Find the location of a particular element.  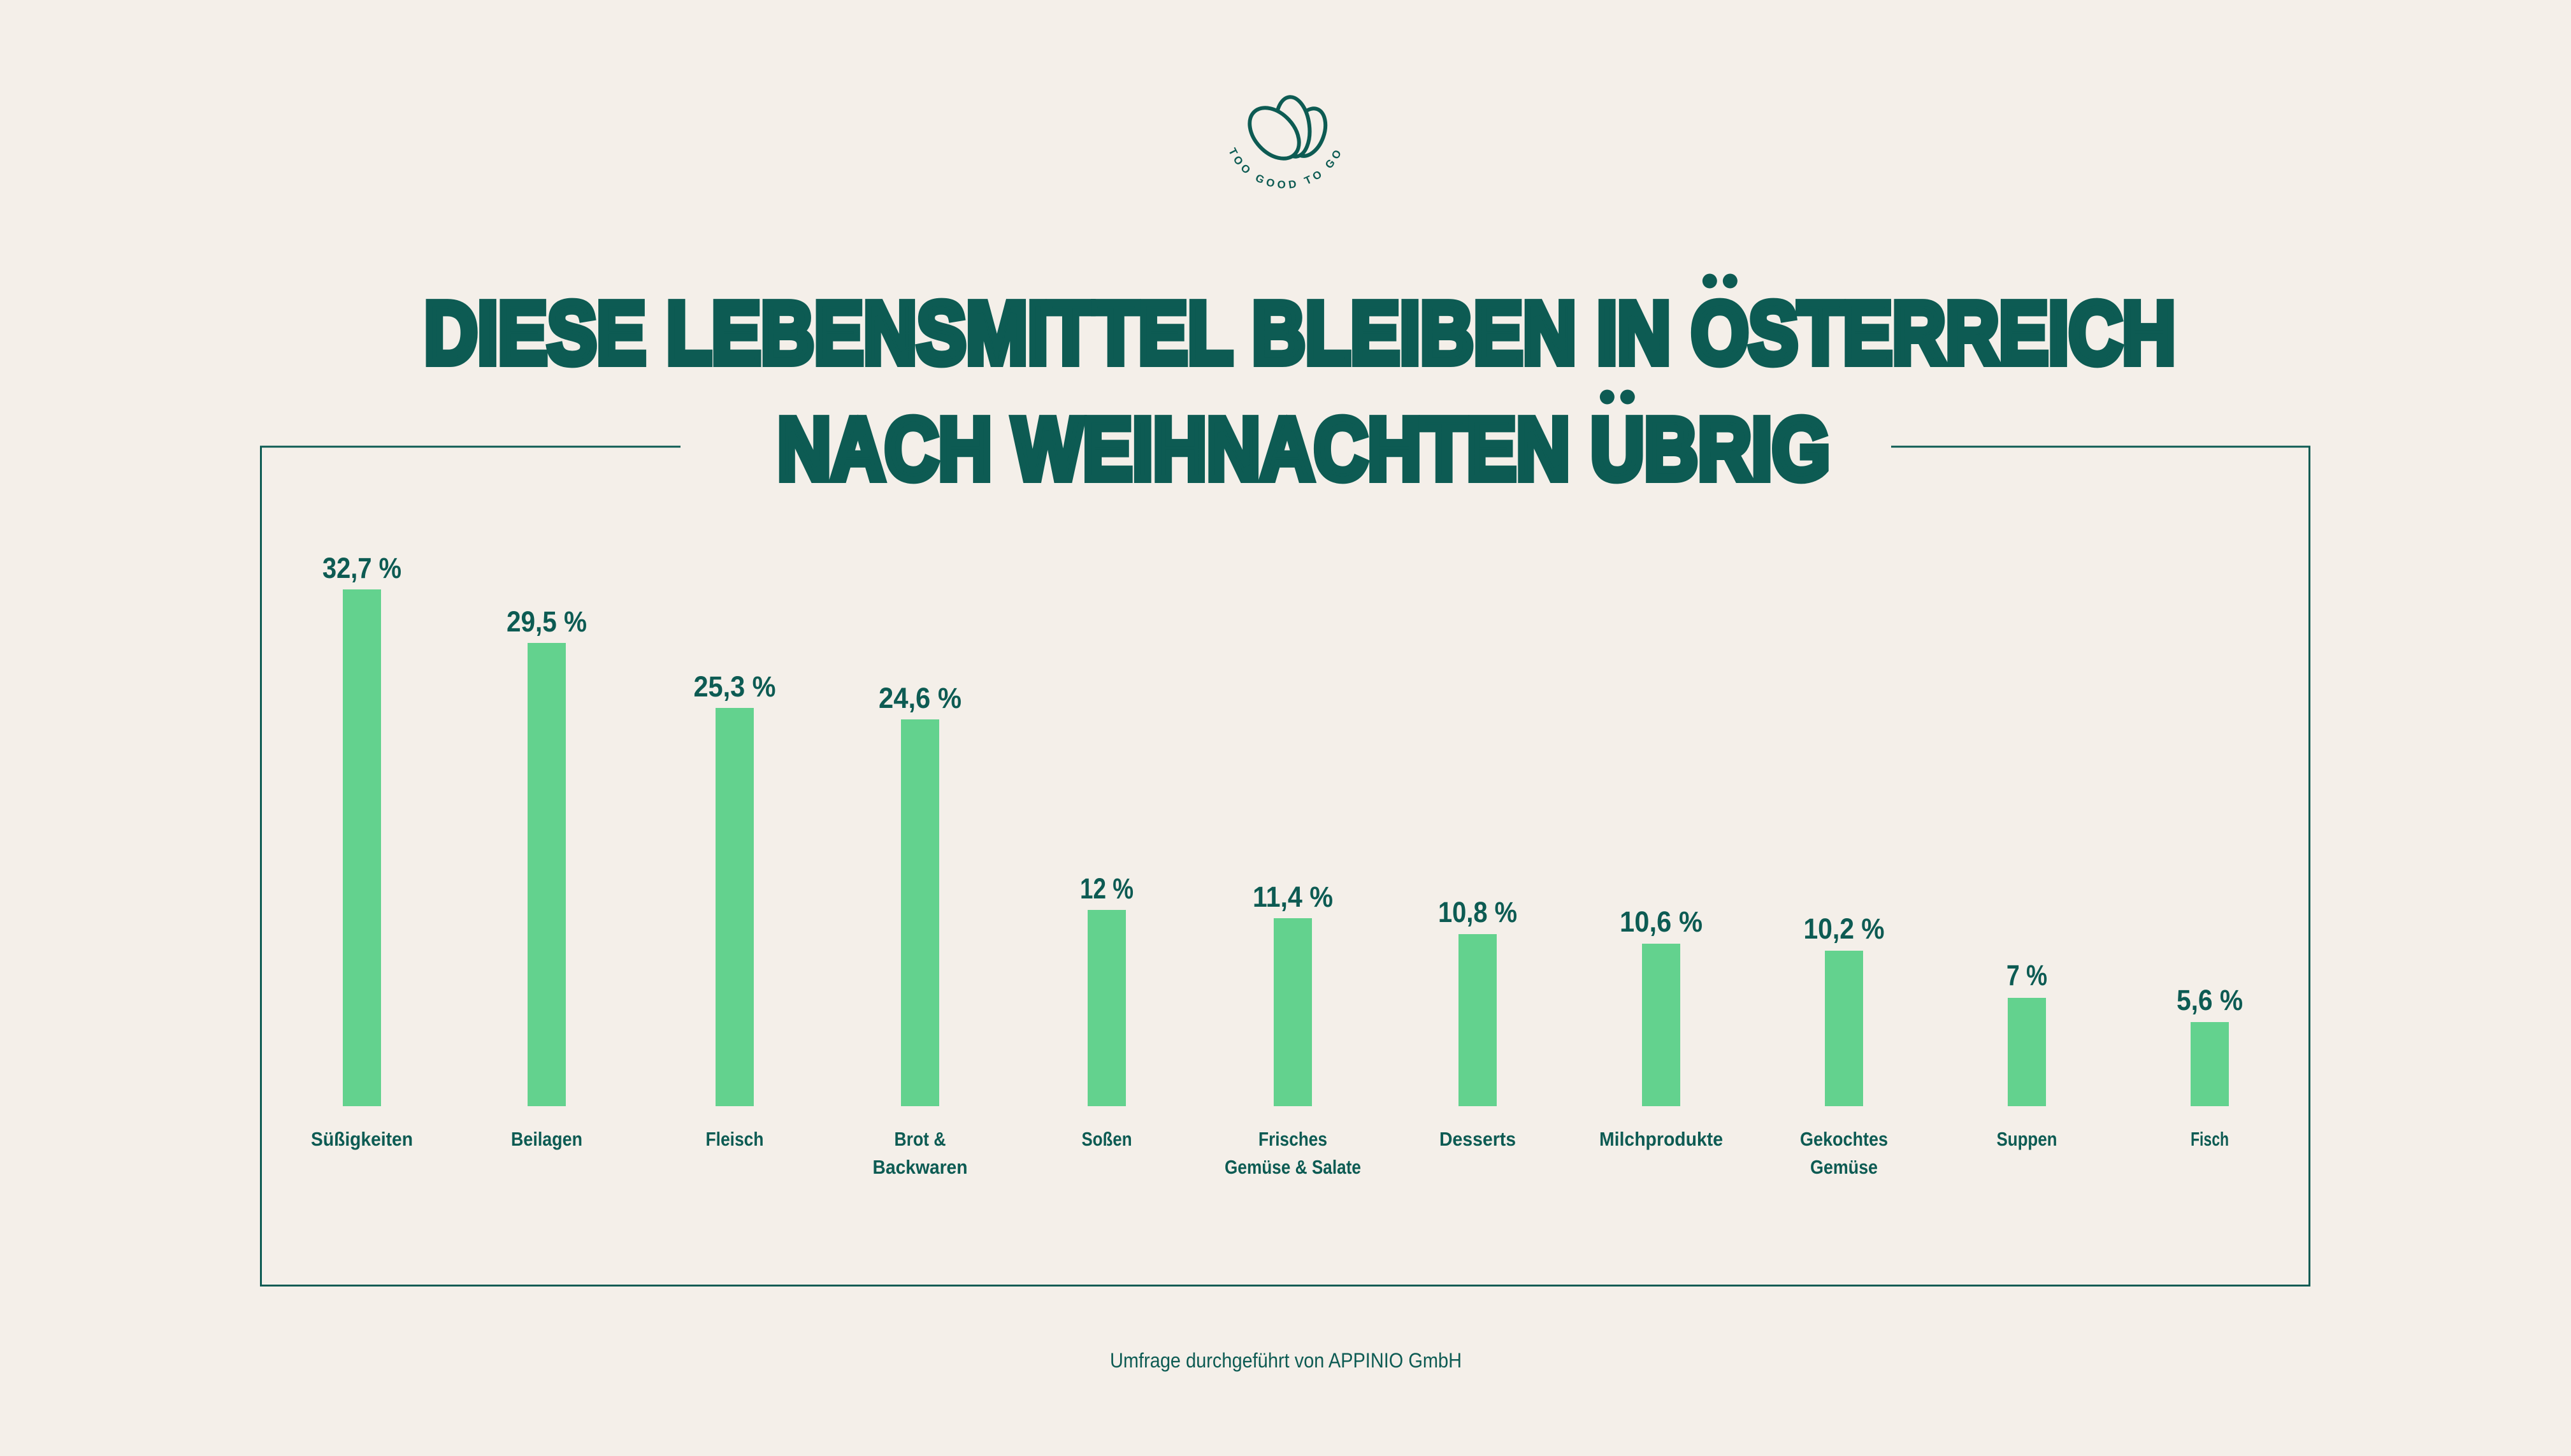

svg-text: Soßen is located at coordinates (1107, 1139).